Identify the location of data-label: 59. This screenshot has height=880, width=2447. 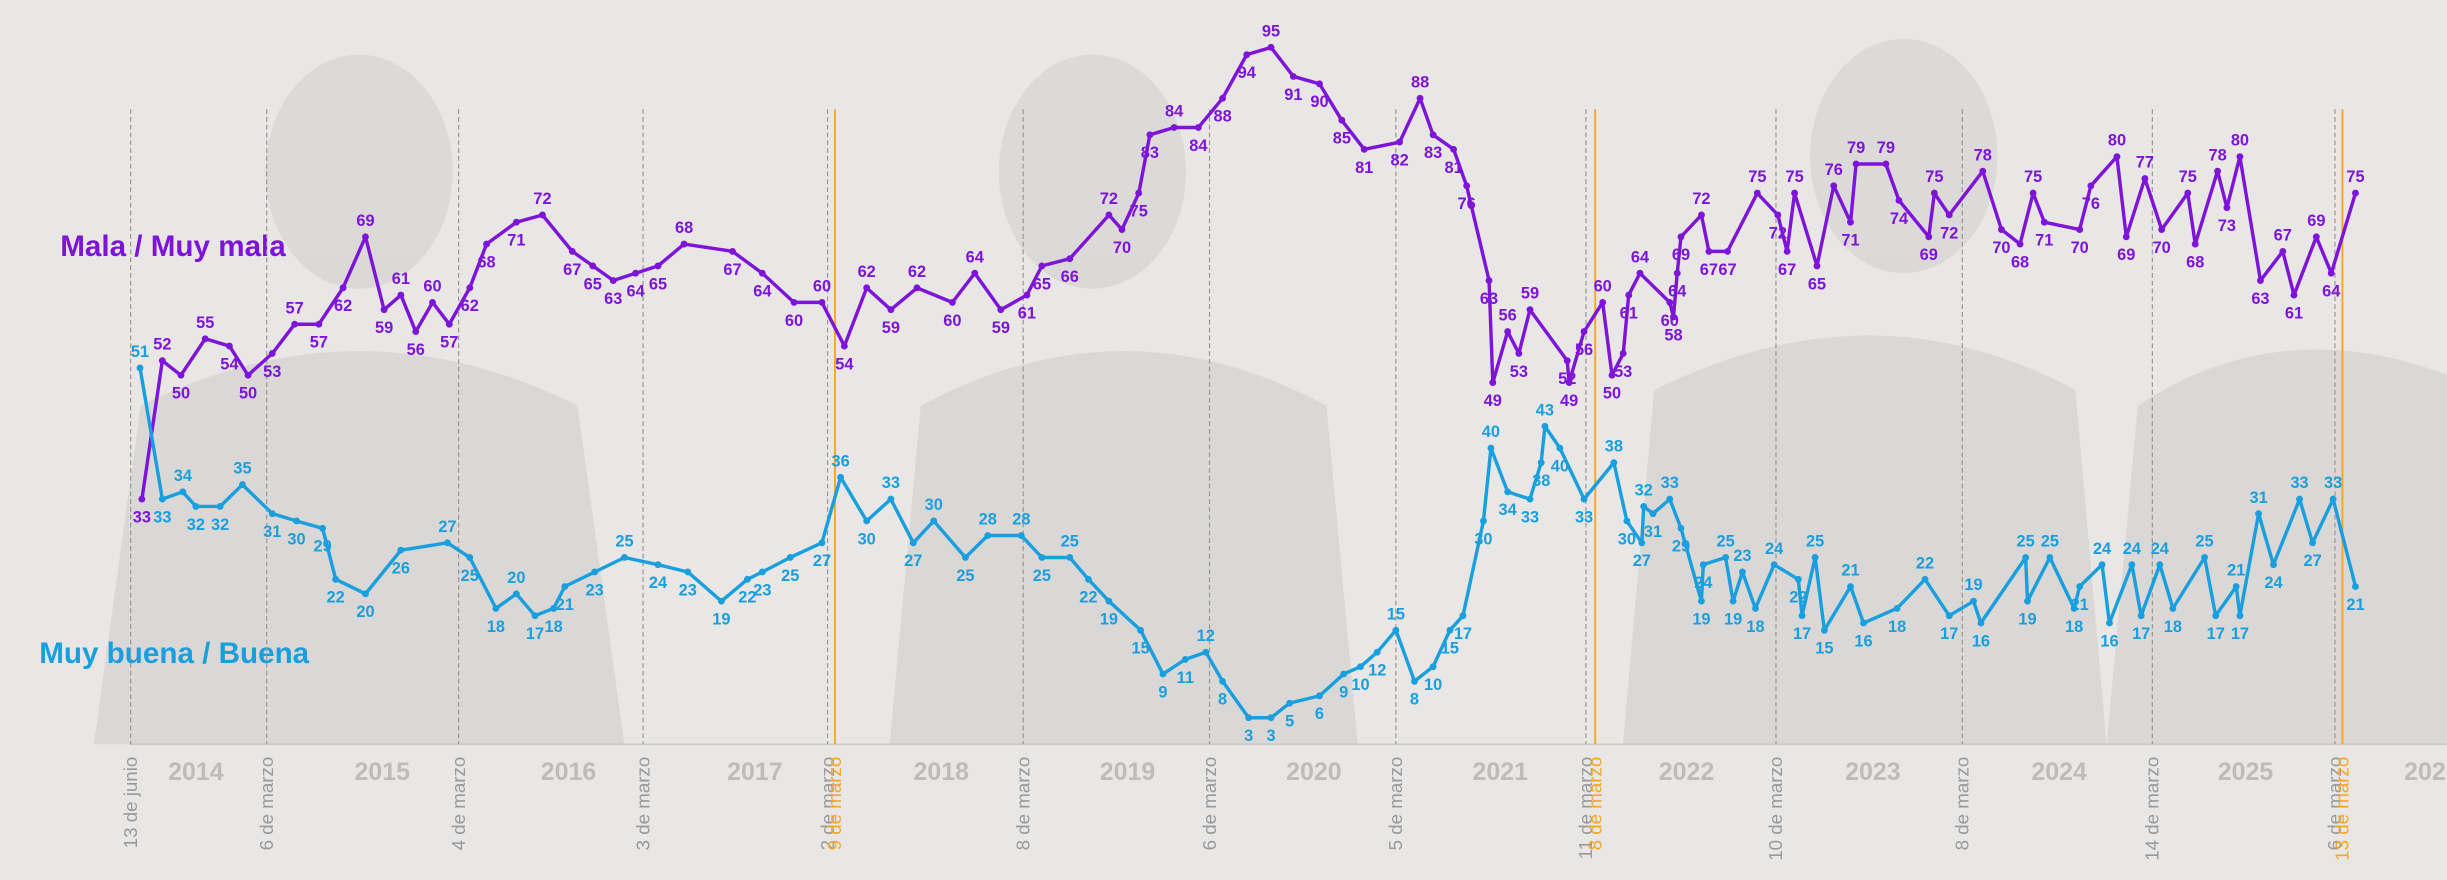
(1530, 294).